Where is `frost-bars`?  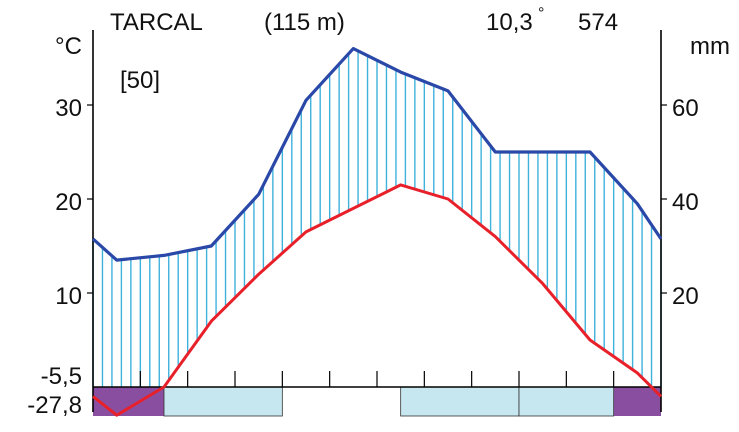 frost-bars is located at coordinates (377, 401).